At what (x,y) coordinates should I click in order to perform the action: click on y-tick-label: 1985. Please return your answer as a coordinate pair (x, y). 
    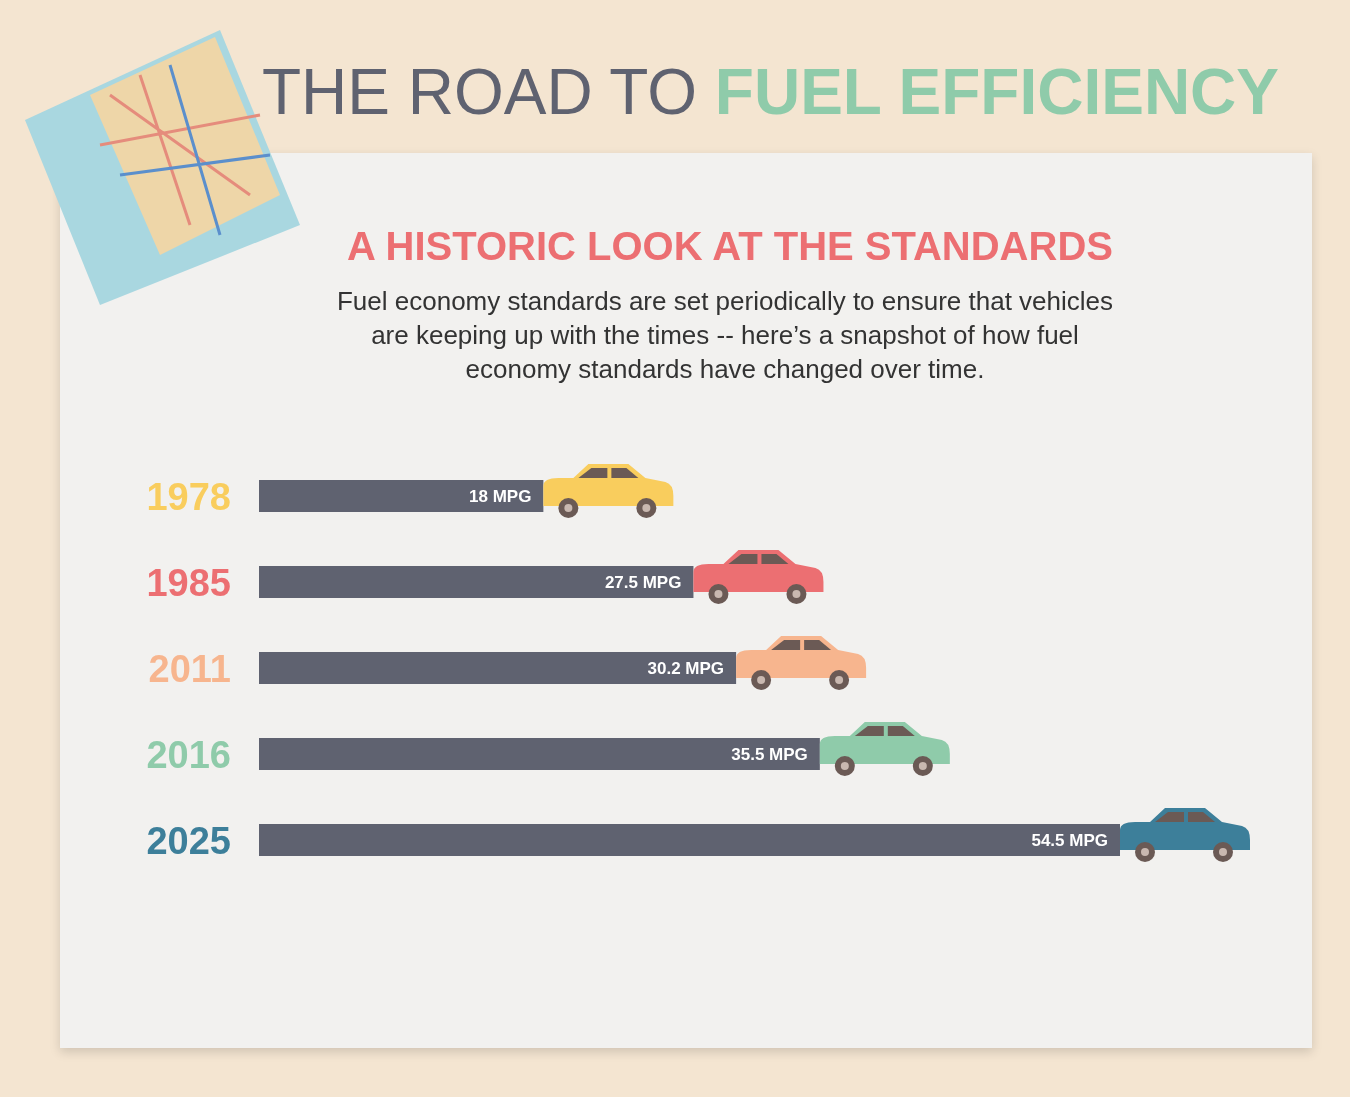
    Looking at the image, I should click on (188, 583).